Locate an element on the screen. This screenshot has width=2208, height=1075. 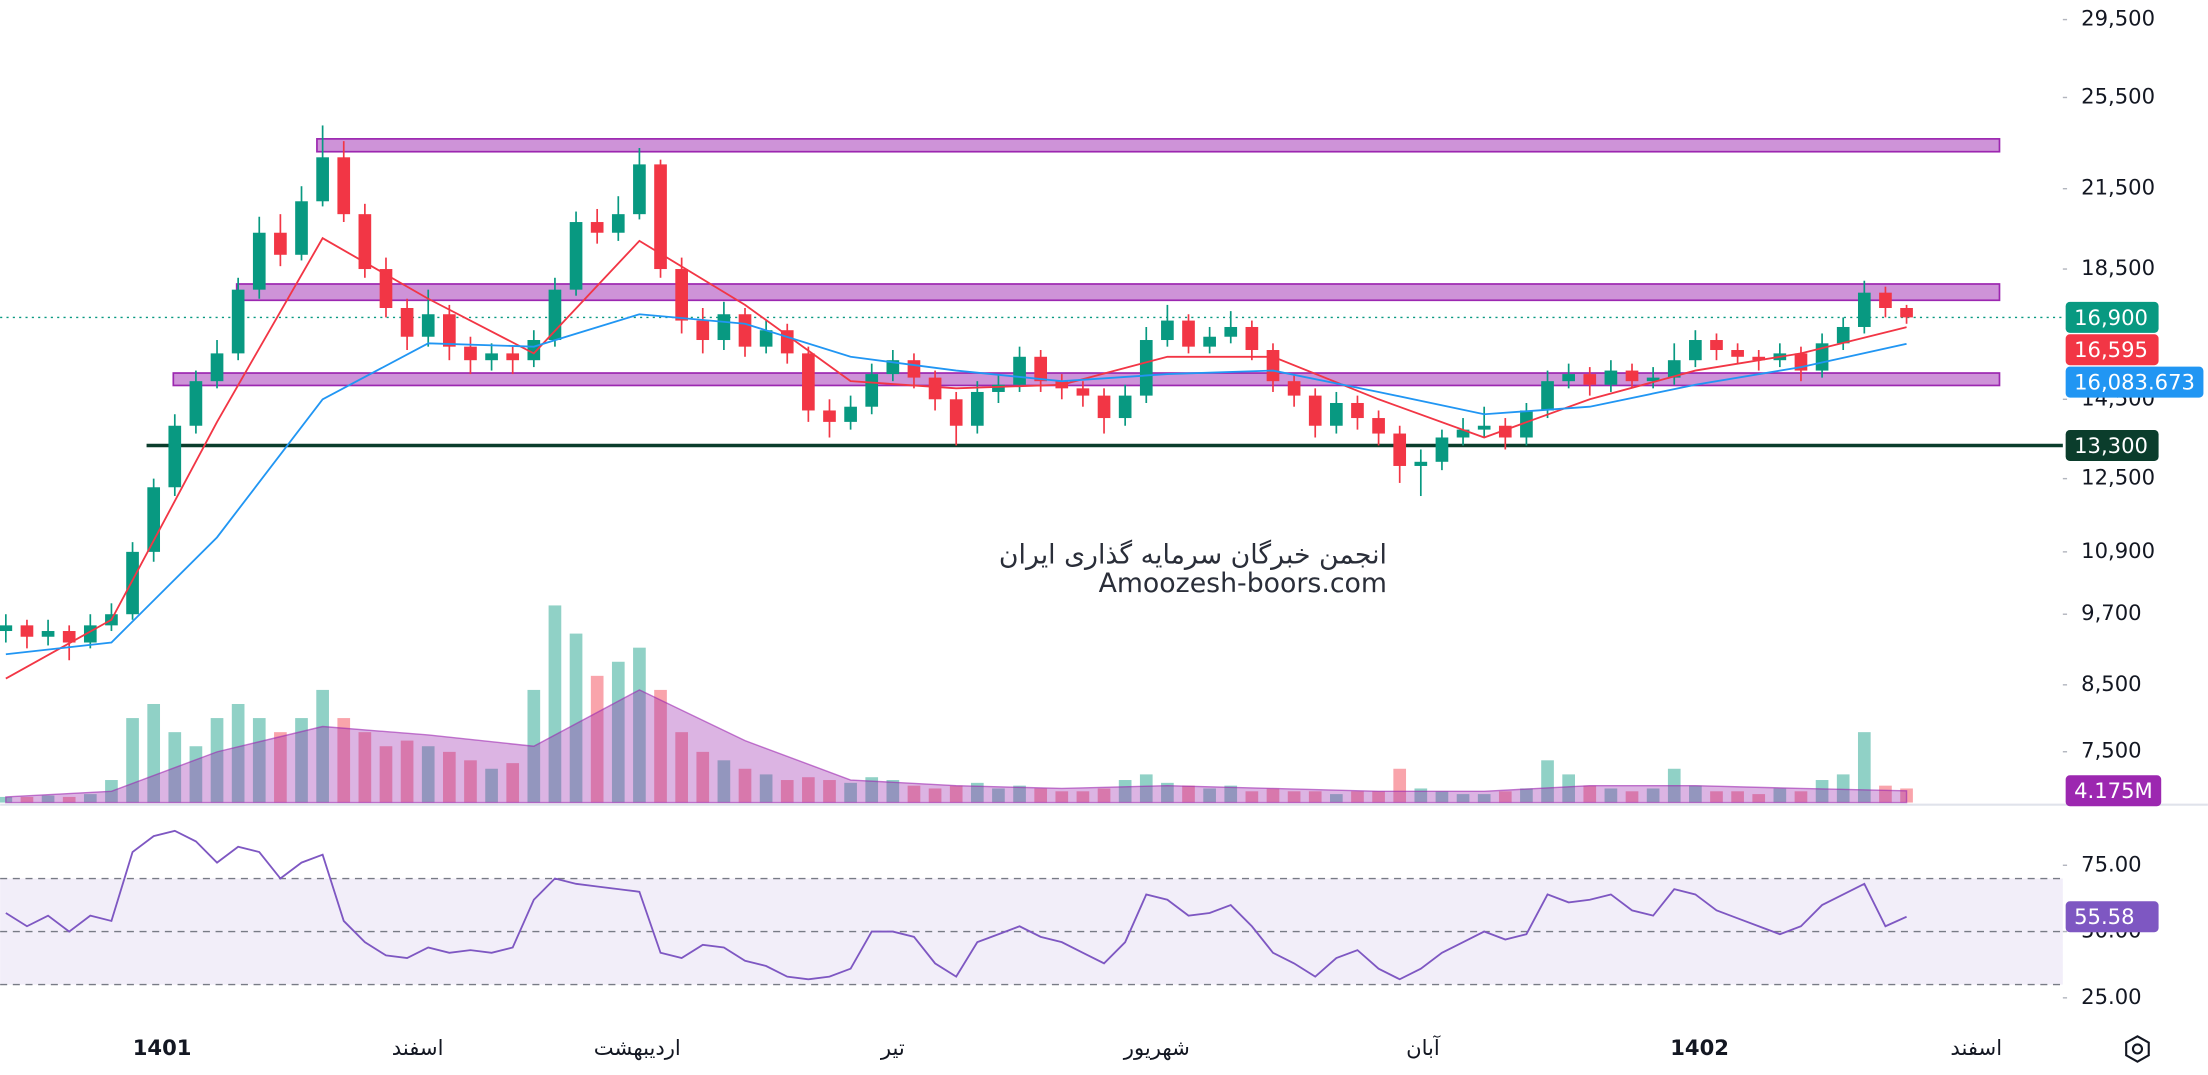
x-tick-label: شهریور is located at coordinates (1156, 1047).